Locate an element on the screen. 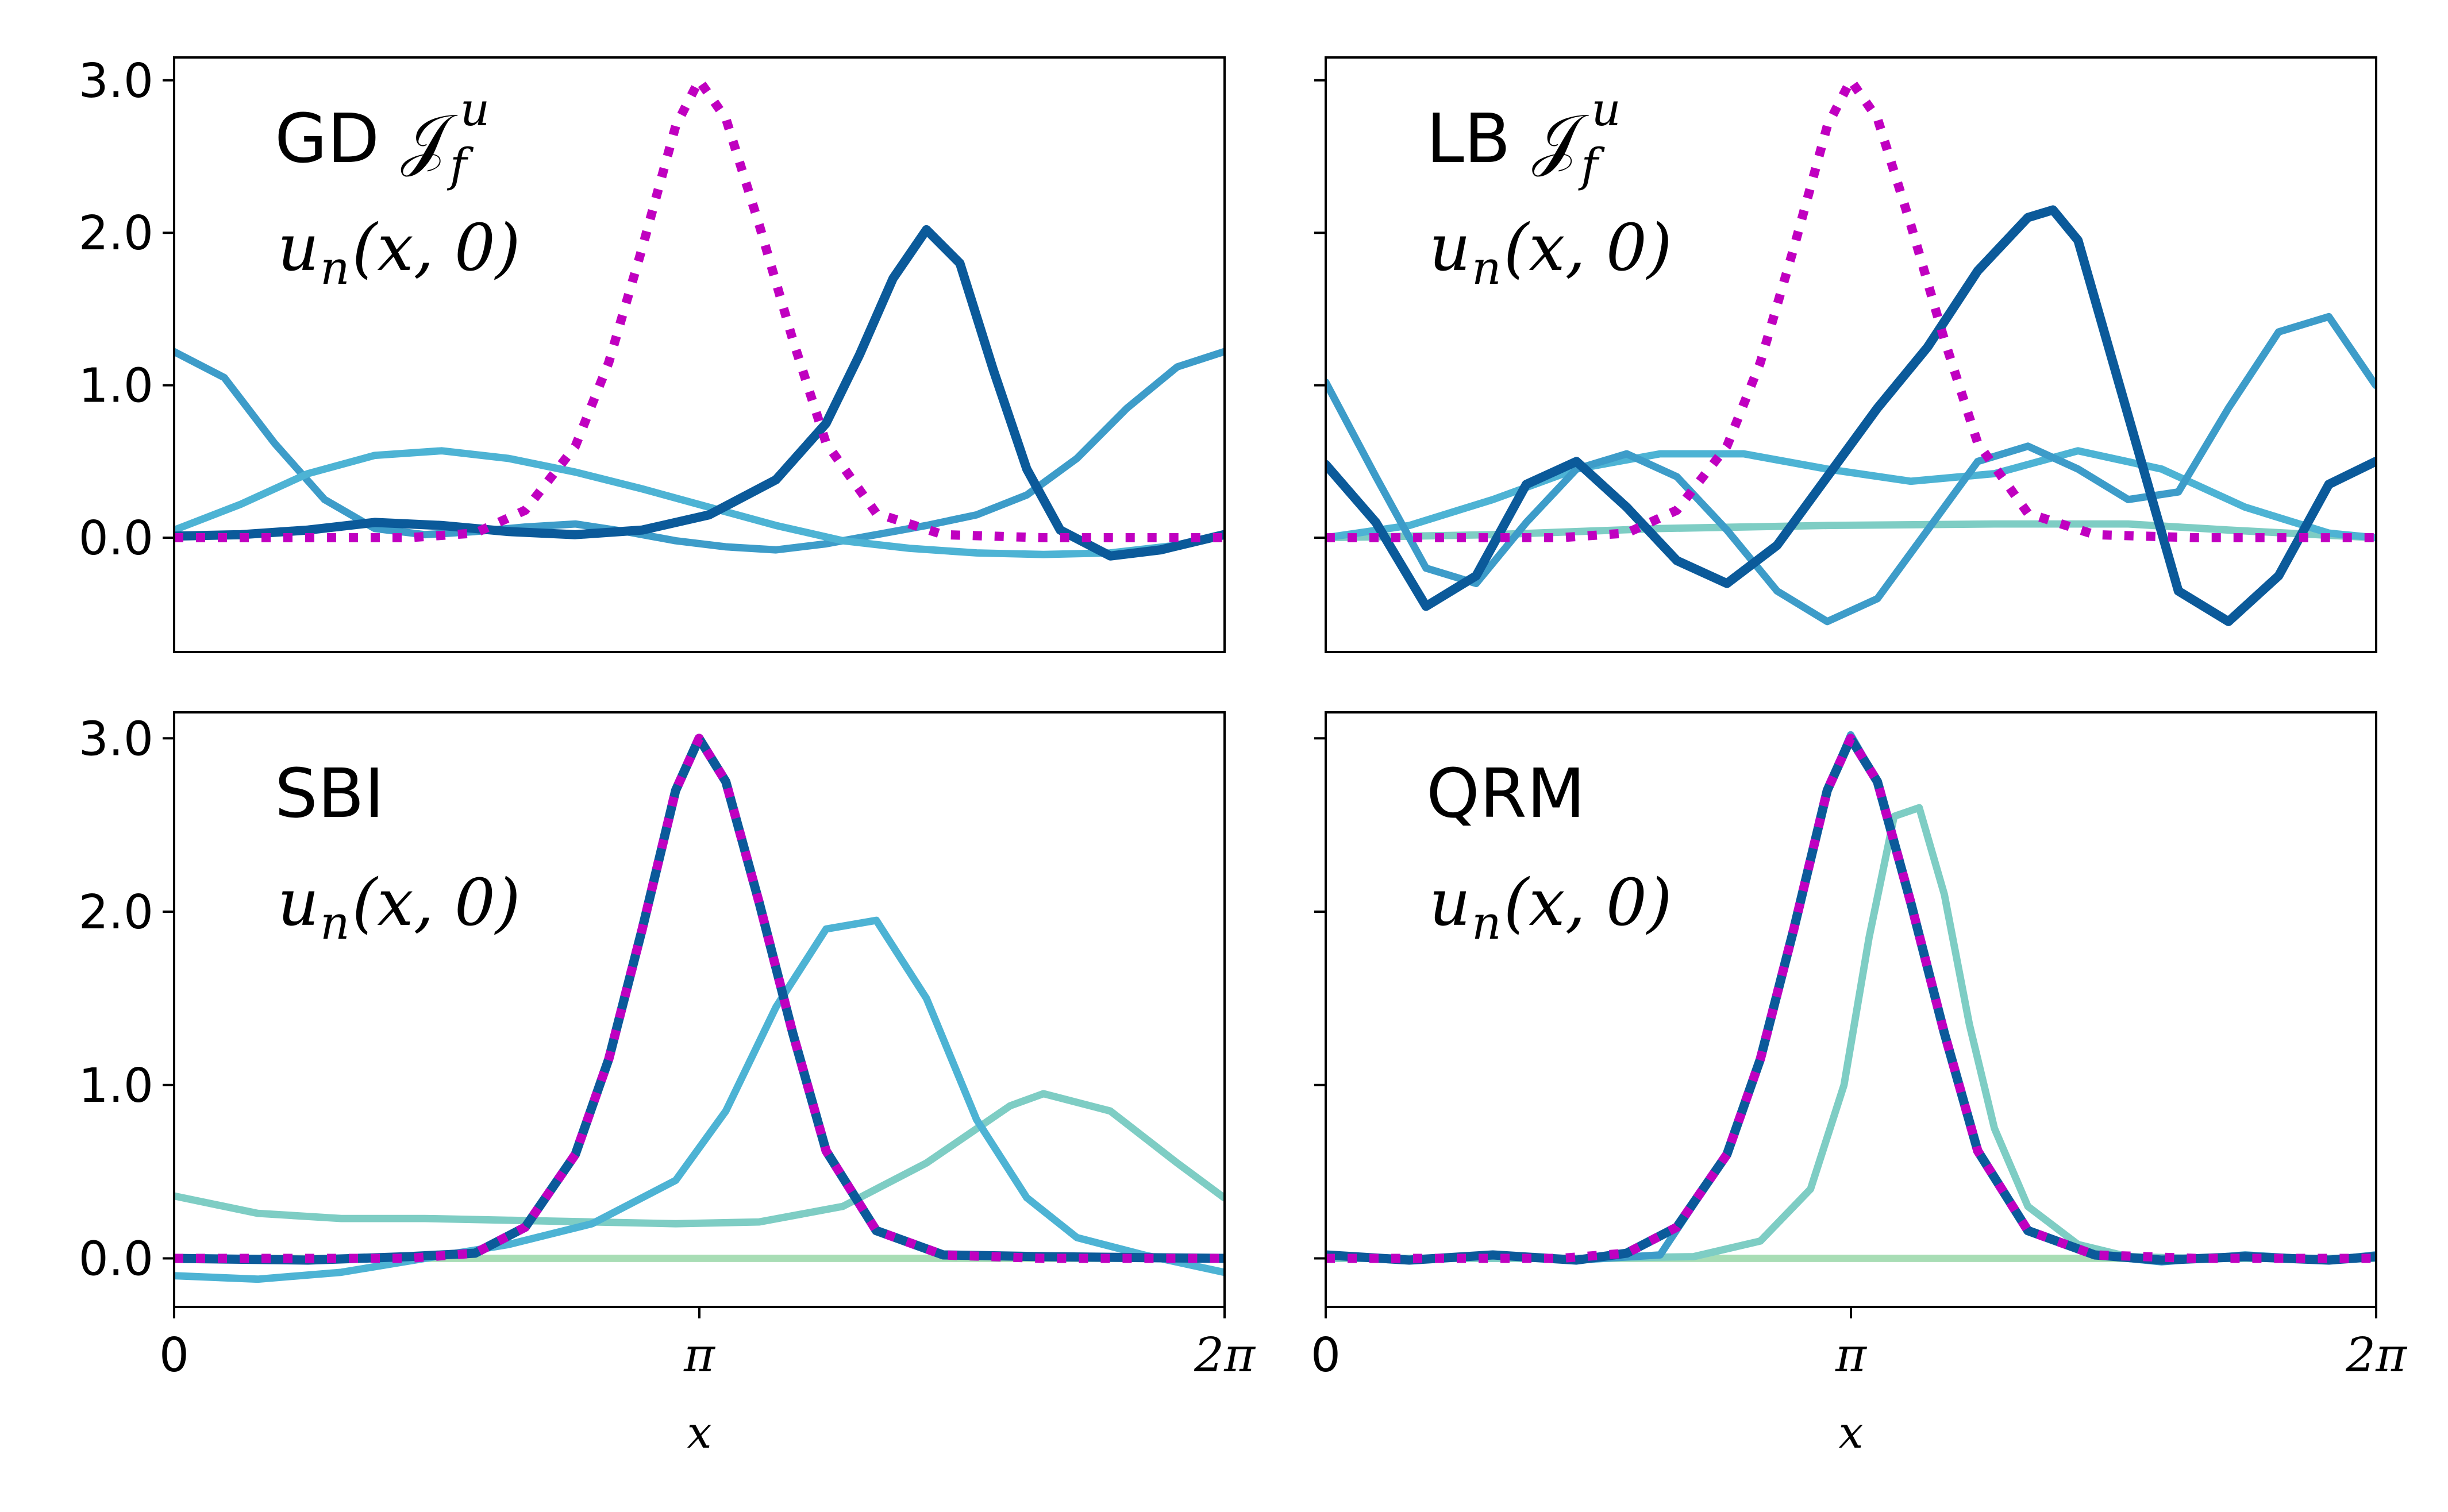 This screenshot has width=2448, height=1512. series-group is located at coordinates (700, 318).